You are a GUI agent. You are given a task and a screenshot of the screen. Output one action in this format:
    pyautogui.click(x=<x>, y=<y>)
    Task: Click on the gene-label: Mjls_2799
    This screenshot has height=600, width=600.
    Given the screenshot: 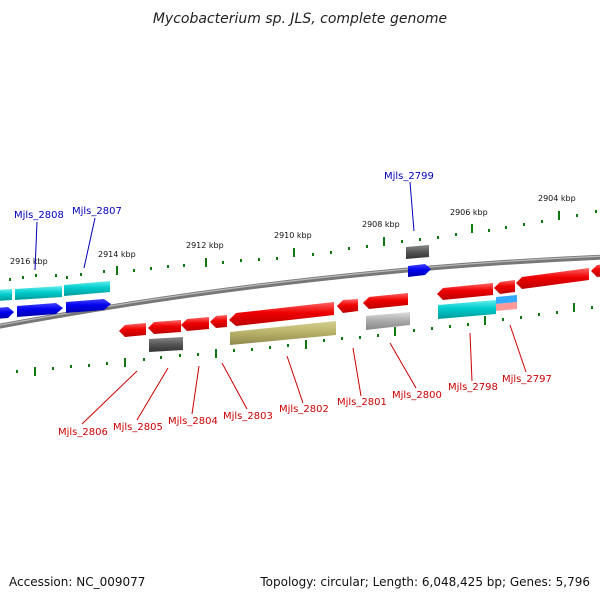 What is the action you would take?
    pyautogui.click(x=409, y=176)
    